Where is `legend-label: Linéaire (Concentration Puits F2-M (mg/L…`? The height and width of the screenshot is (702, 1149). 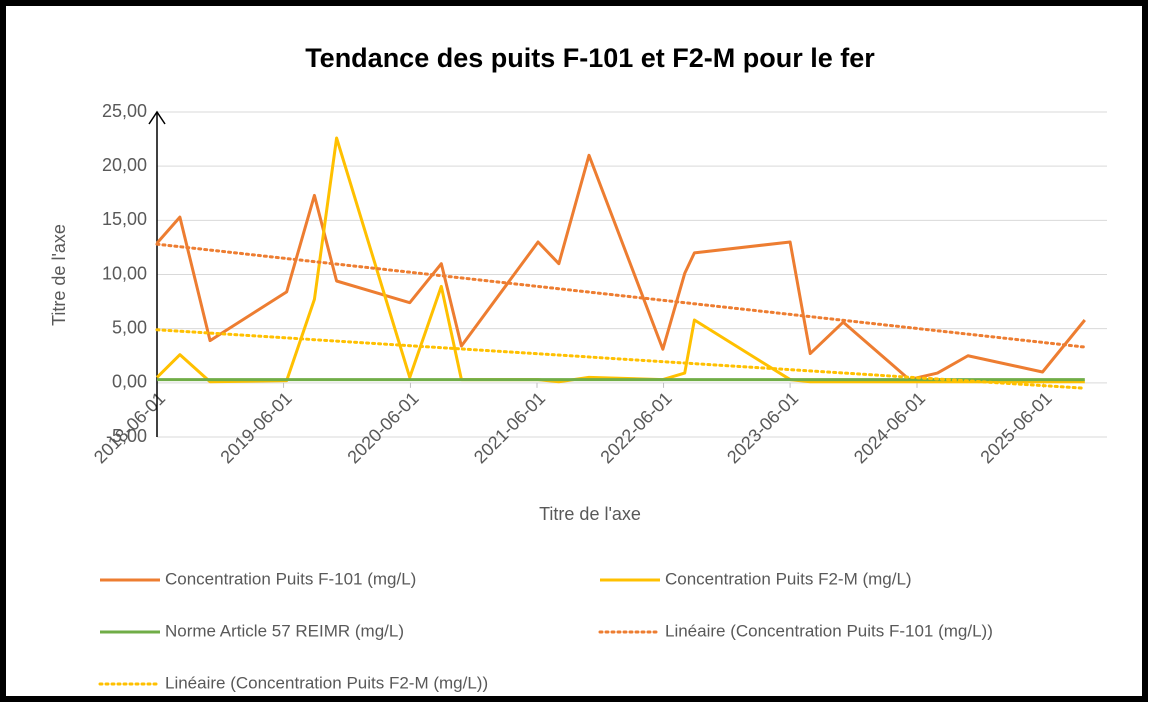
legend-label: Linéaire (Concentration Puits F2-M (mg/L… is located at coordinates (326, 682).